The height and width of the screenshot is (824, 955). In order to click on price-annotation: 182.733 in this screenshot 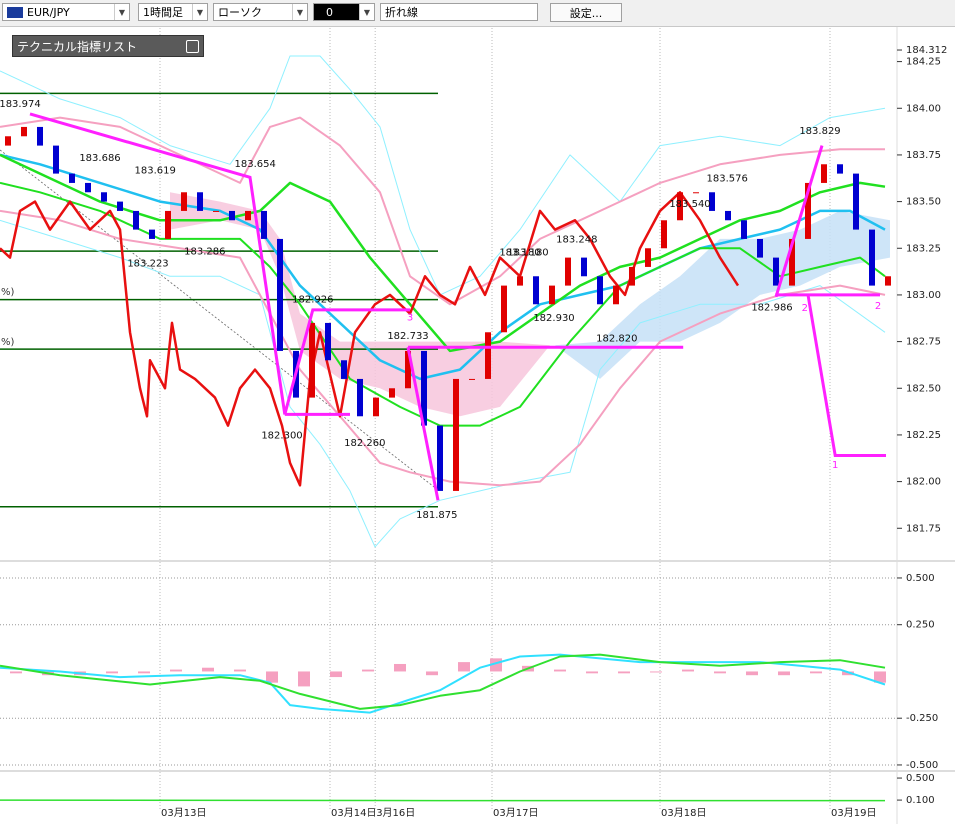, I will do `click(407, 336)`.